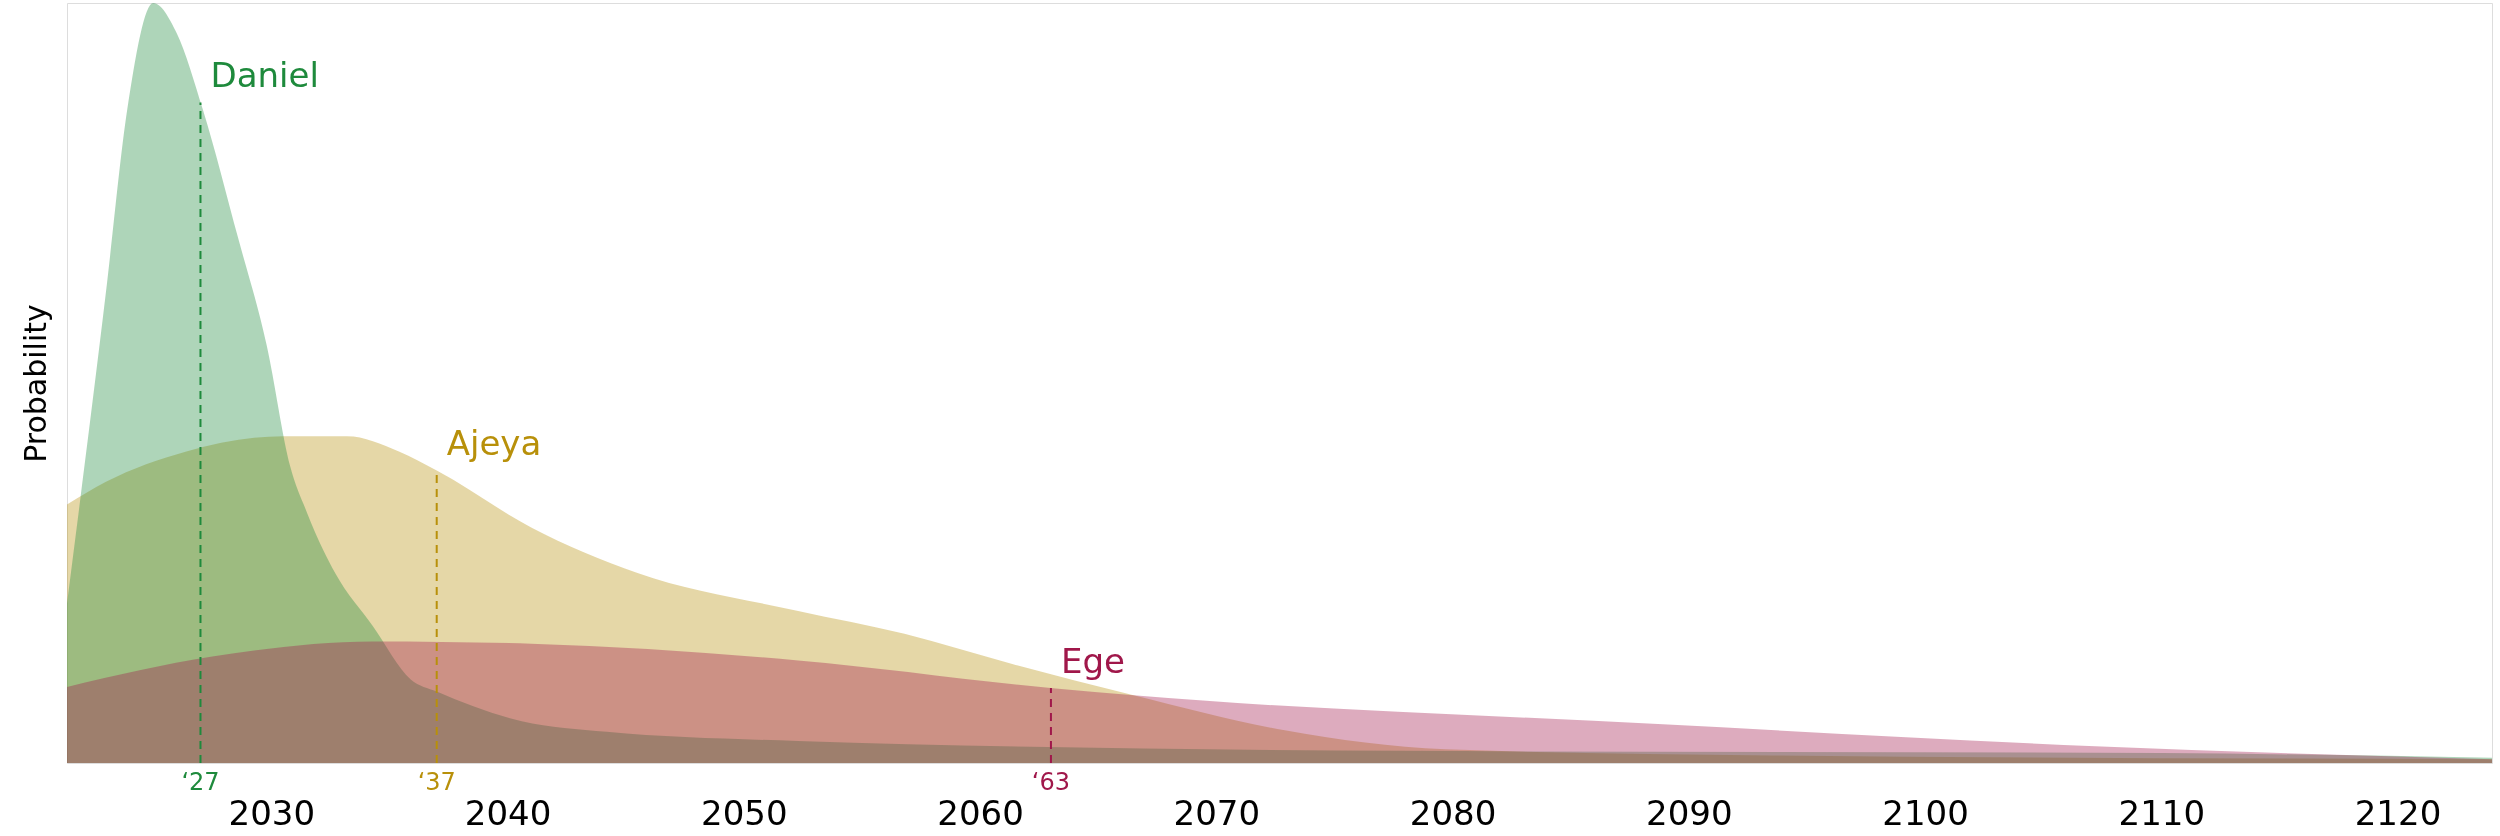 The image size is (2500, 836). What do you see at coordinates (1092, 661) in the screenshot?
I see `series-label: Ege` at bounding box center [1092, 661].